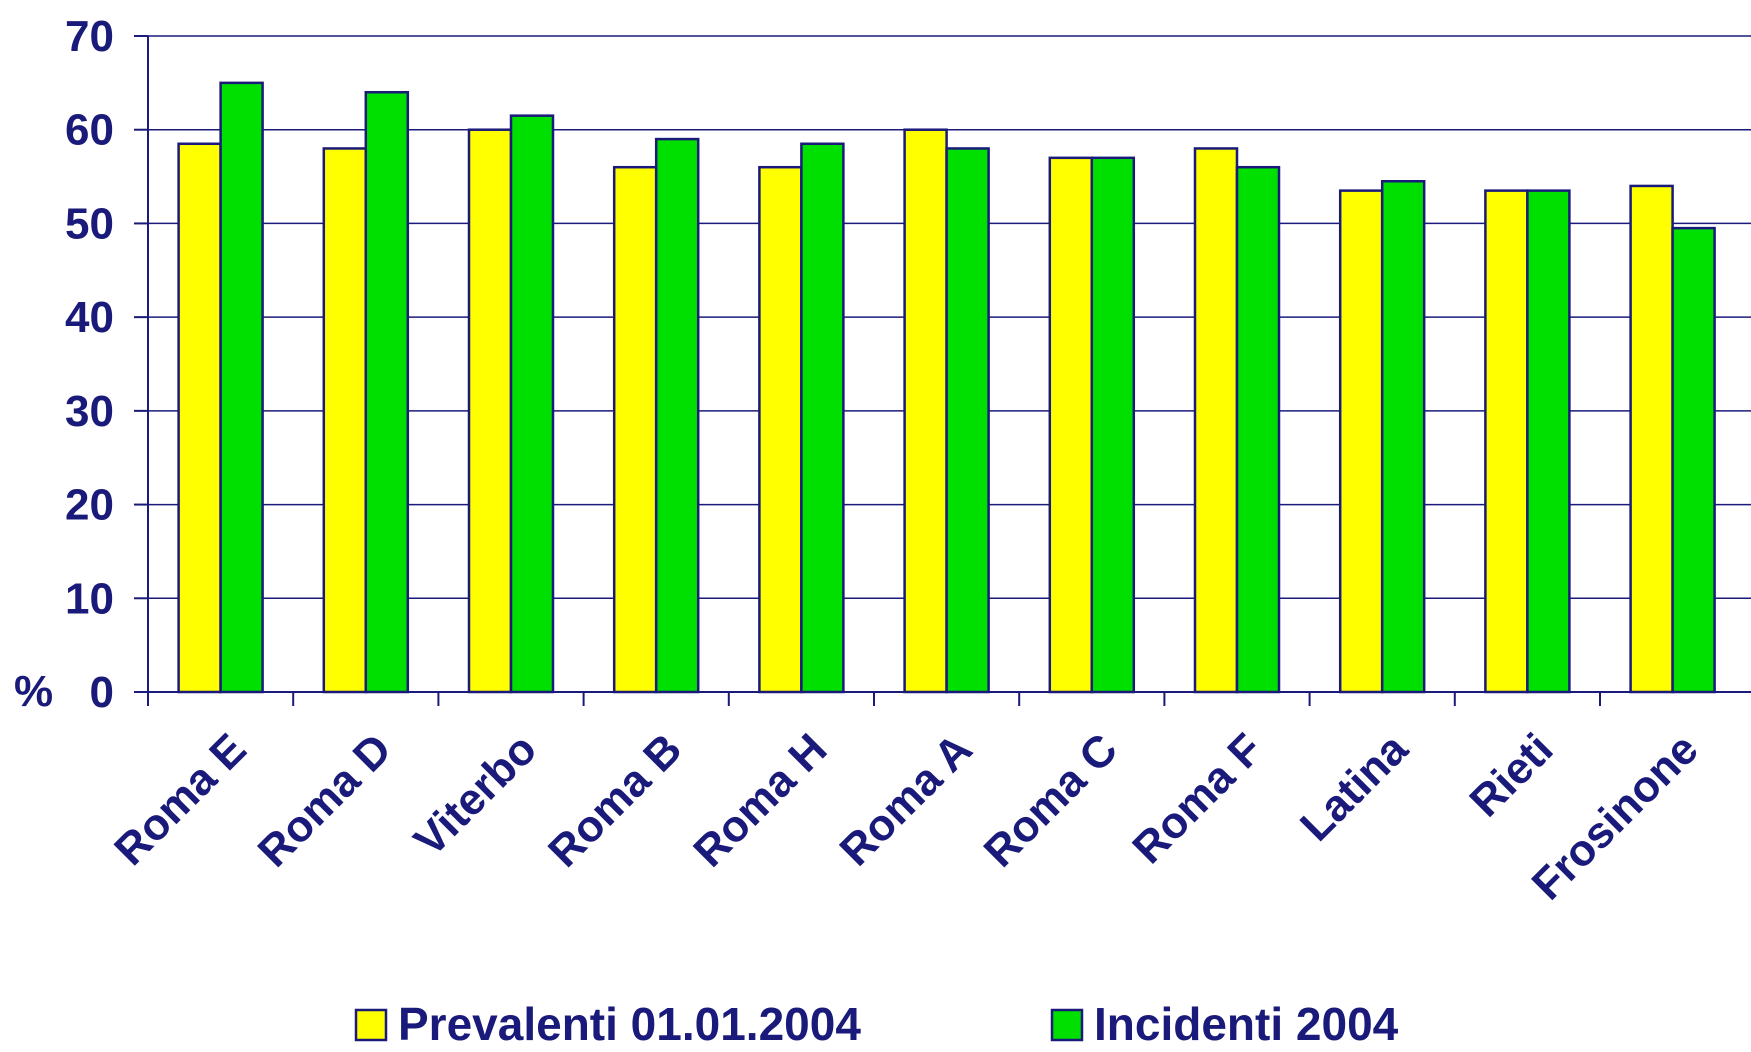  What do you see at coordinates (89, 317) in the screenshot?
I see `y-tick-label: 40` at bounding box center [89, 317].